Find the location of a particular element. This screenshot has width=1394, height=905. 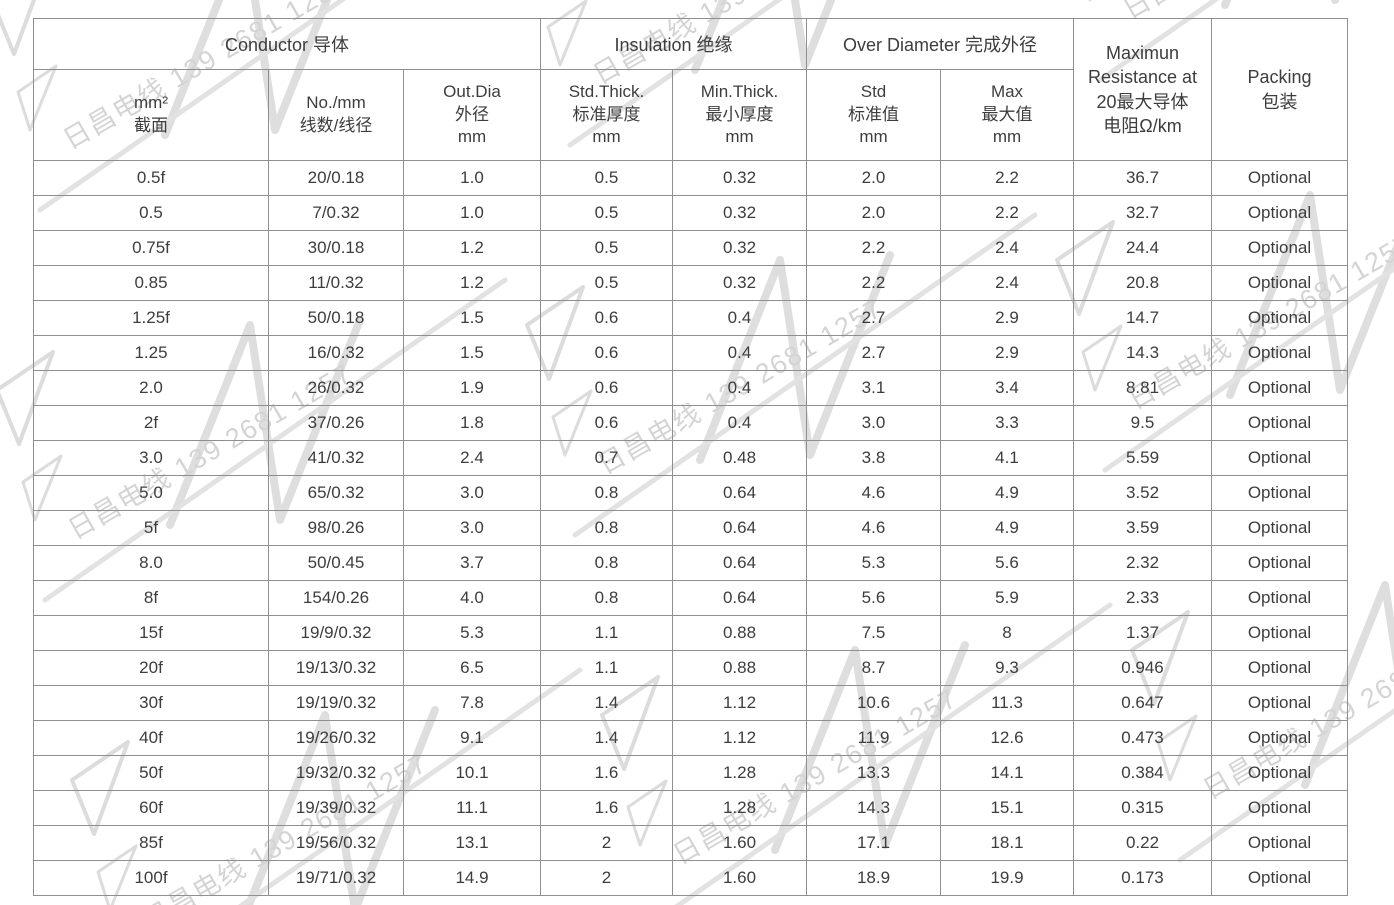

table-cell: 8f is located at coordinates (151, 598).